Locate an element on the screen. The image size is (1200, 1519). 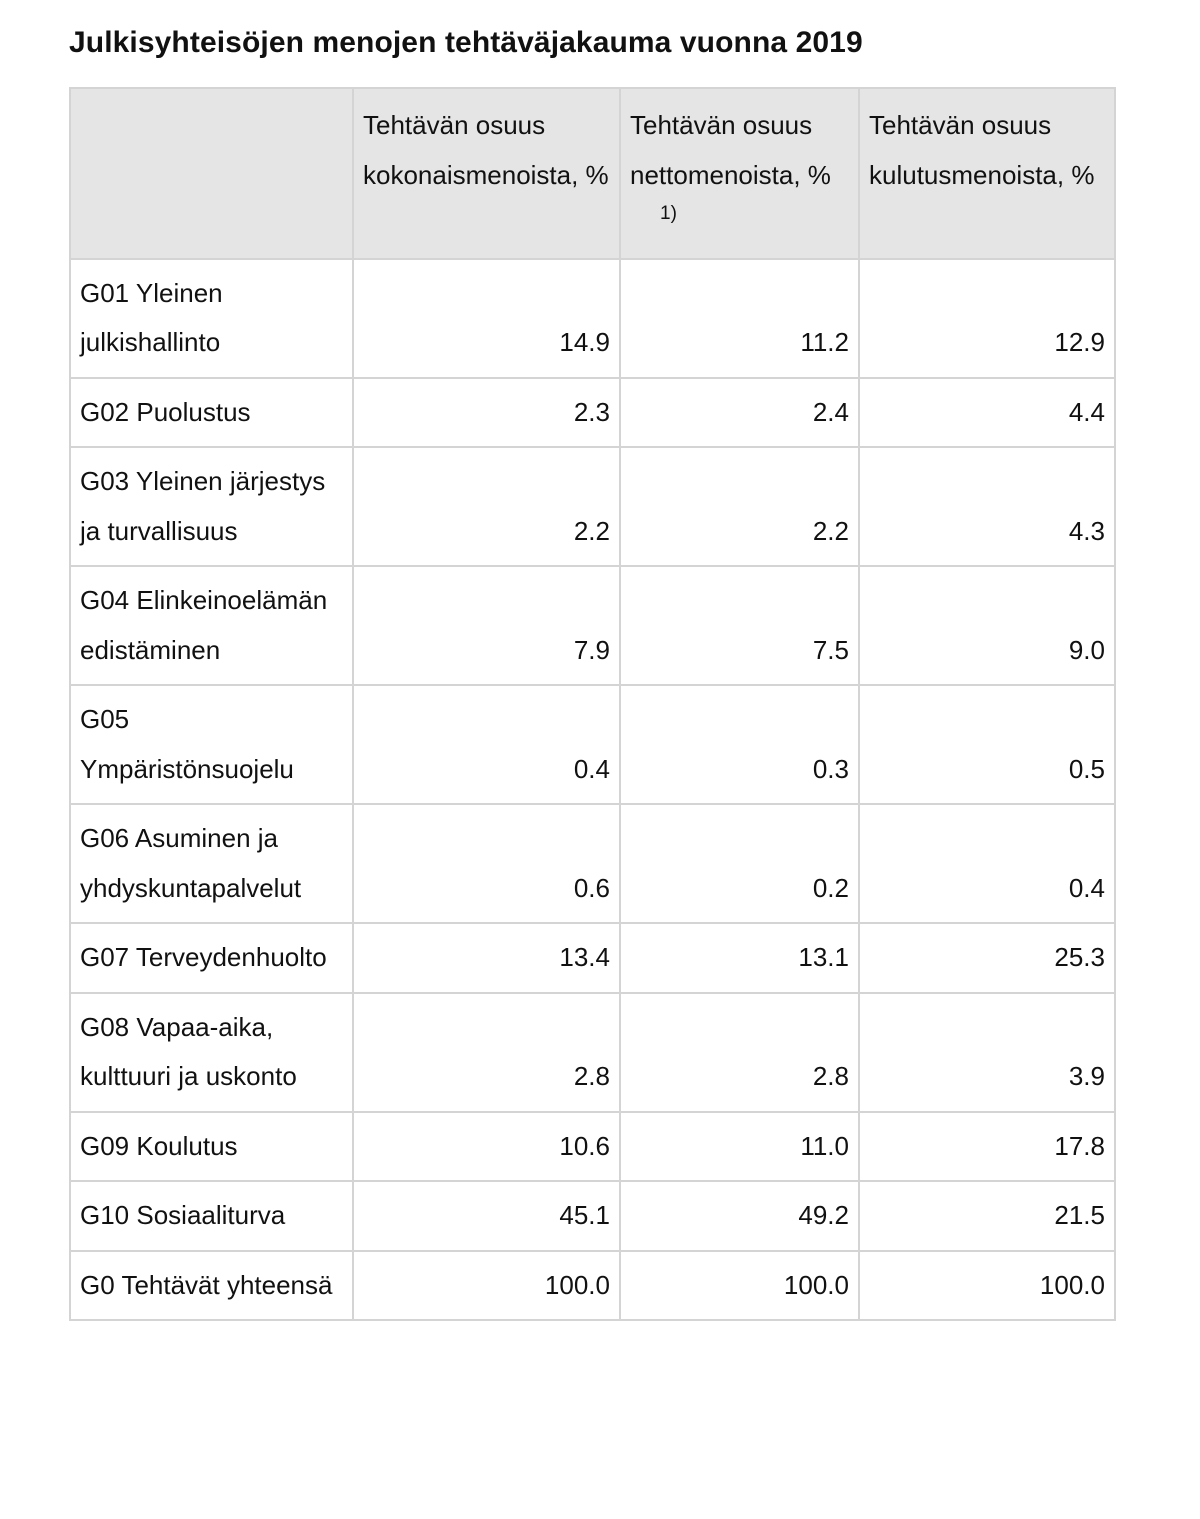
value-consumption-share: 4.4 is located at coordinates (987, 412).